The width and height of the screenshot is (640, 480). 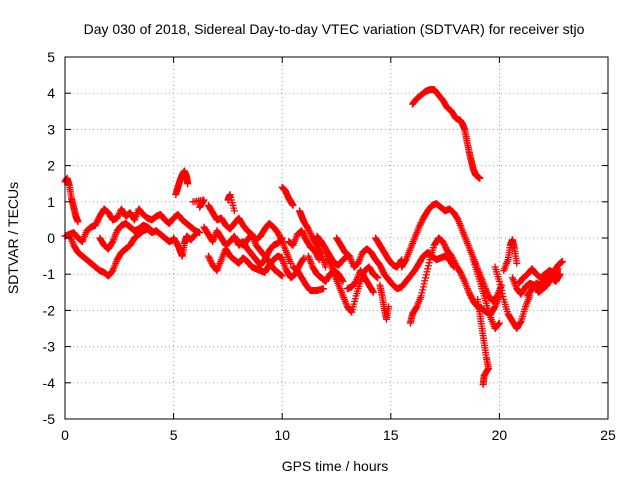 I want to click on y-tick-label: 0, so click(x=51, y=238).